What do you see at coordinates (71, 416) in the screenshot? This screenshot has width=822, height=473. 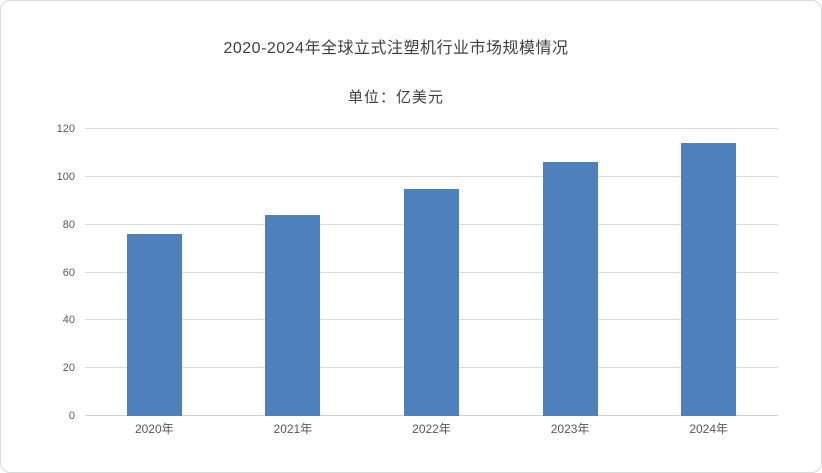 I see `y-tick-label-0: 0` at bounding box center [71, 416].